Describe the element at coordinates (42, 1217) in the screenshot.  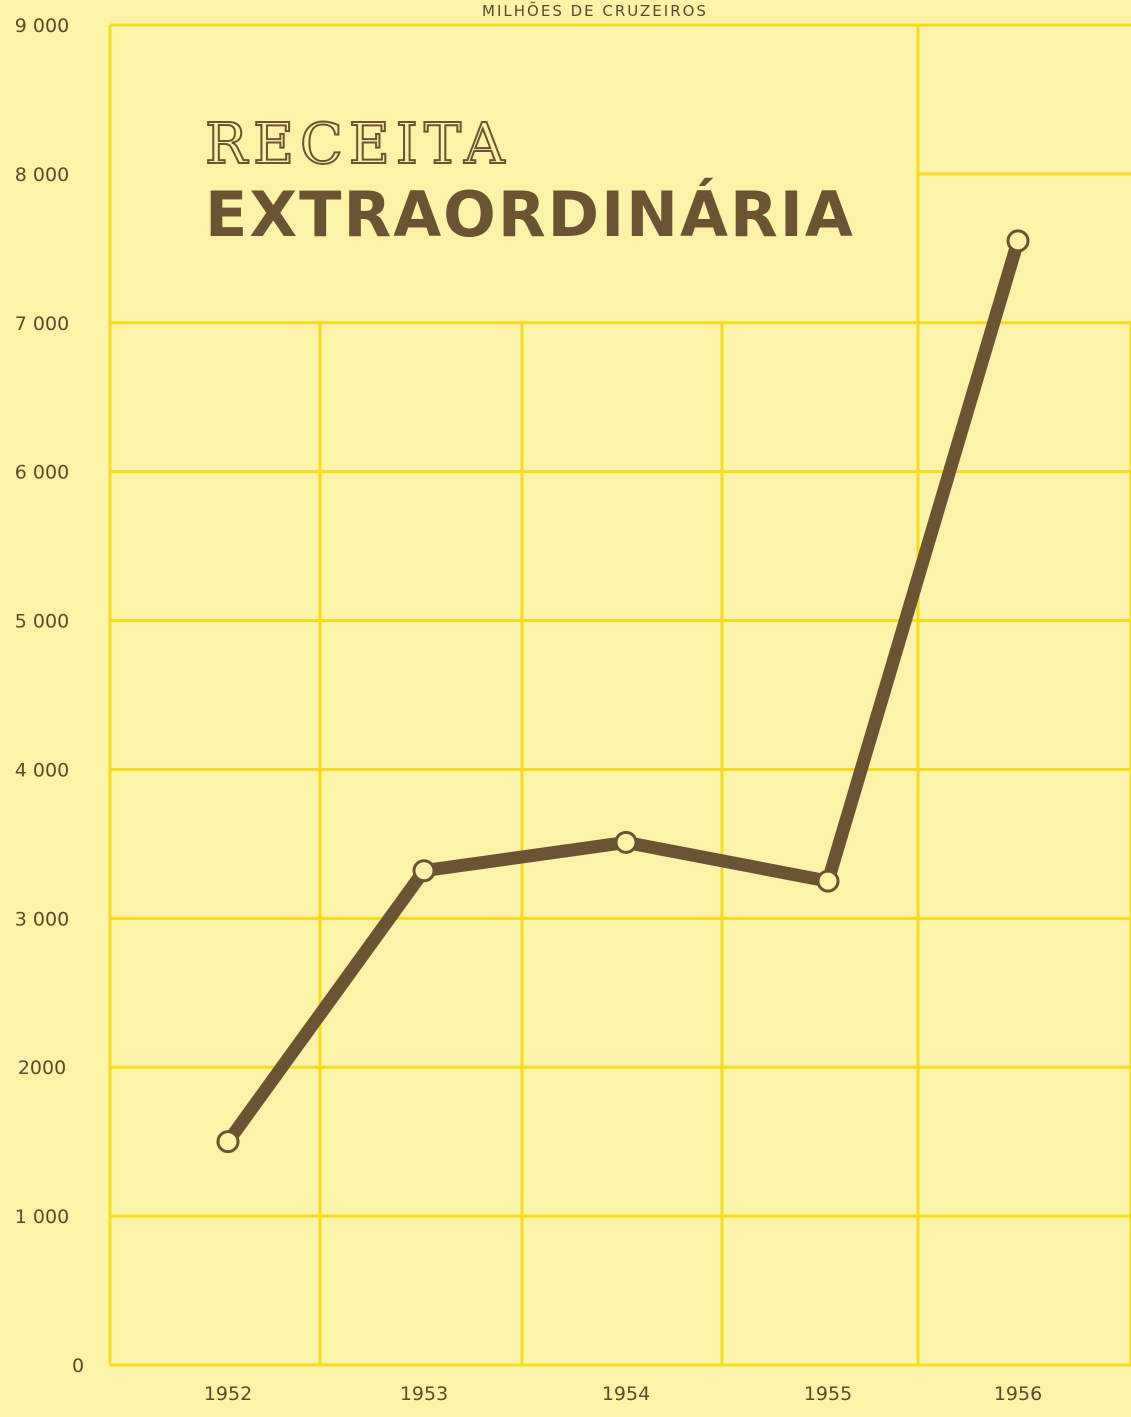
I see `y-tick-label: 1 000` at that location.